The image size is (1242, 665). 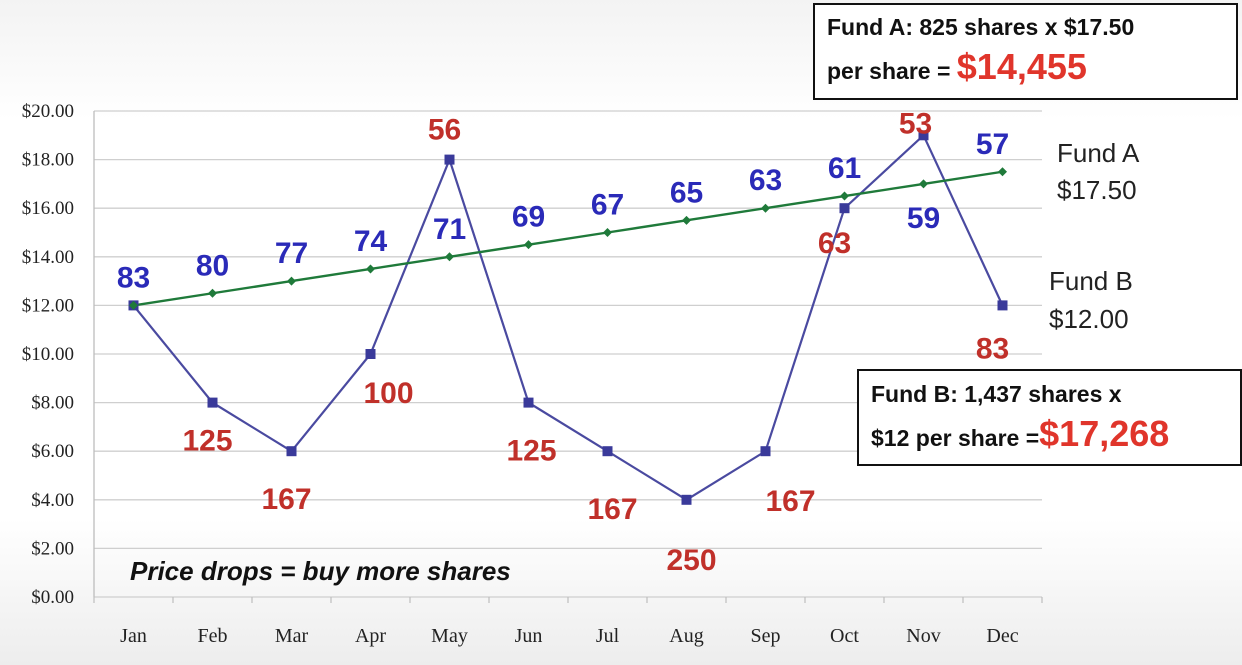 I want to click on x-tick-label: Oct, so click(x=844, y=636).